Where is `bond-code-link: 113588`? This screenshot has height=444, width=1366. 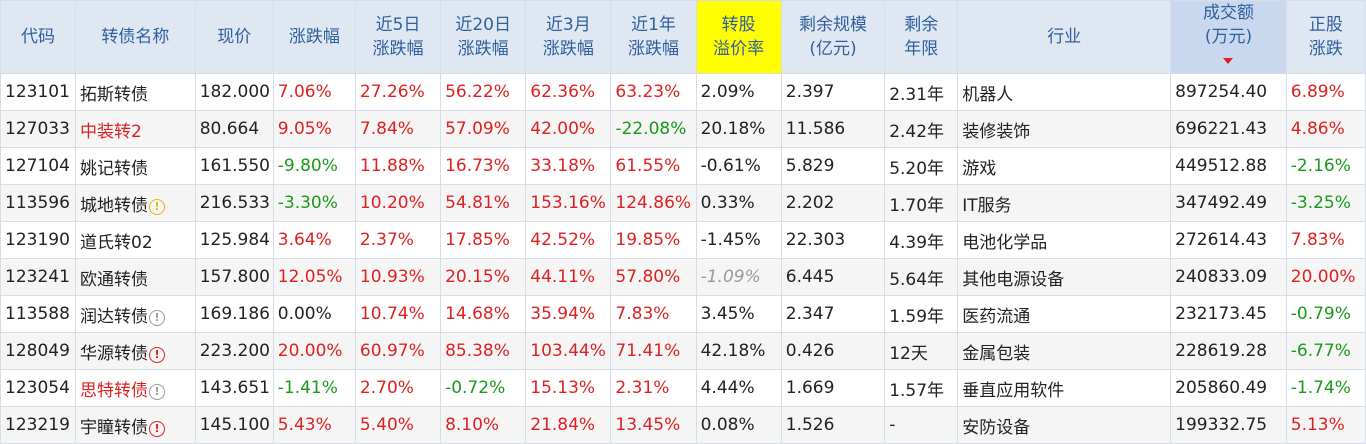 bond-code-link: 113588 is located at coordinates (38, 314).